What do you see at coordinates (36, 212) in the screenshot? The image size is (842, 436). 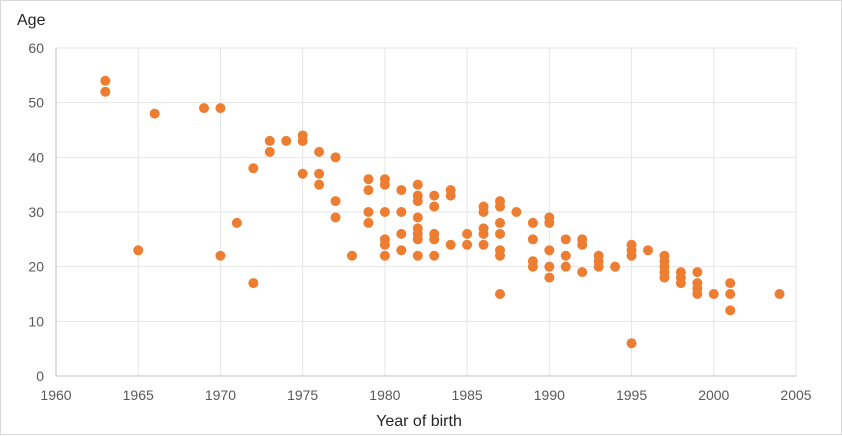 I see `y-tick-label: 30` at bounding box center [36, 212].